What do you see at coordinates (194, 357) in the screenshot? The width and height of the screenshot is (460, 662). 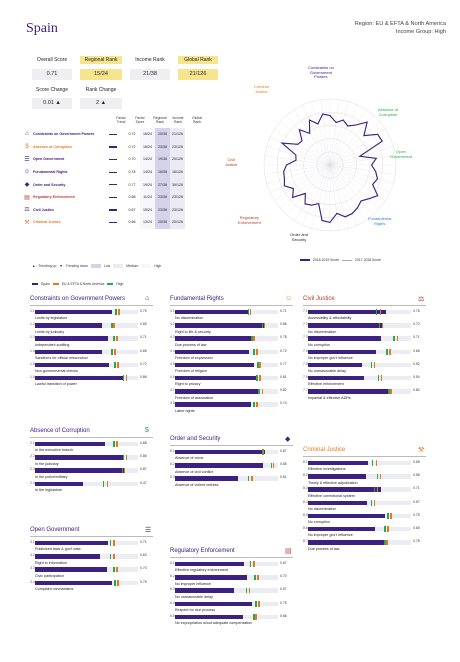 I see `sub-factor-label: Freedom of expression` at bounding box center [194, 357].